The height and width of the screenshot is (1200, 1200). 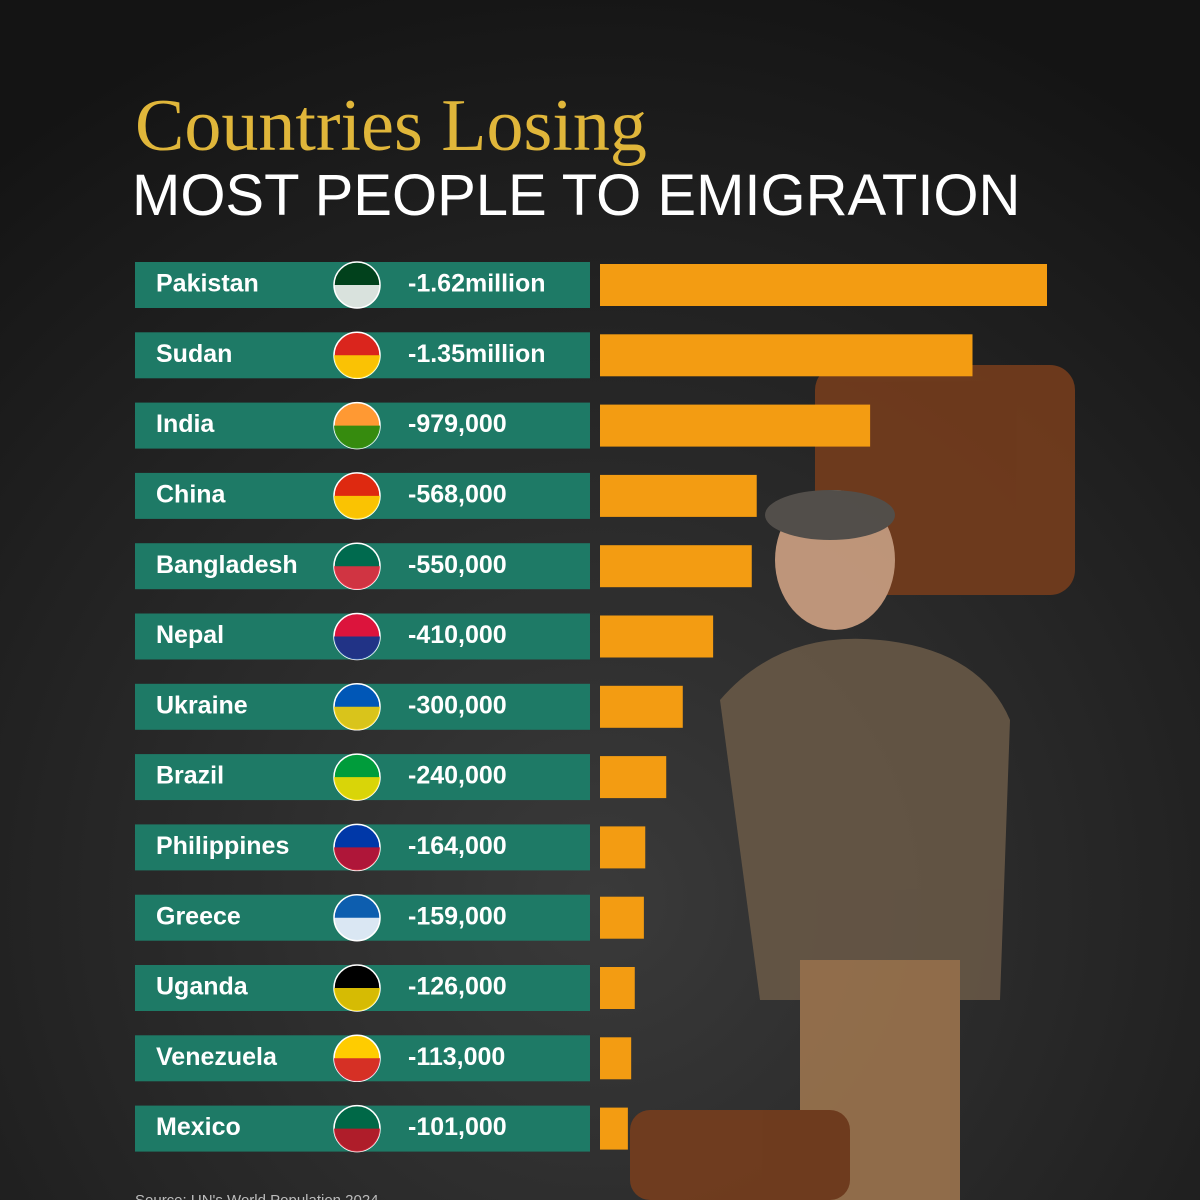 What do you see at coordinates (190, 776) in the screenshot?
I see `category-label: Brazil` at bounding box center [190, 776].